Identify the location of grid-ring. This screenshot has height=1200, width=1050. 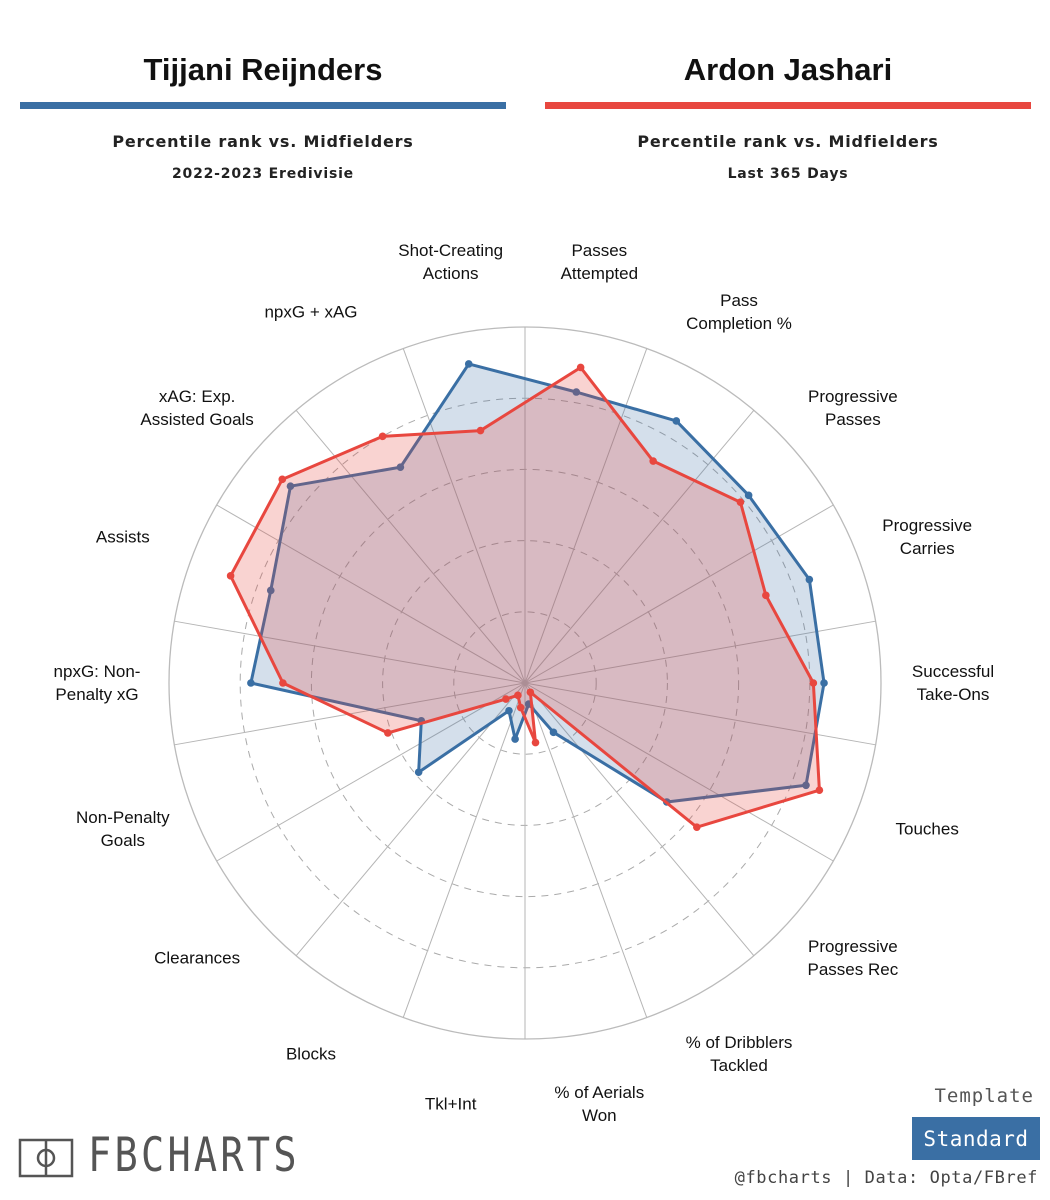
(525, 683).